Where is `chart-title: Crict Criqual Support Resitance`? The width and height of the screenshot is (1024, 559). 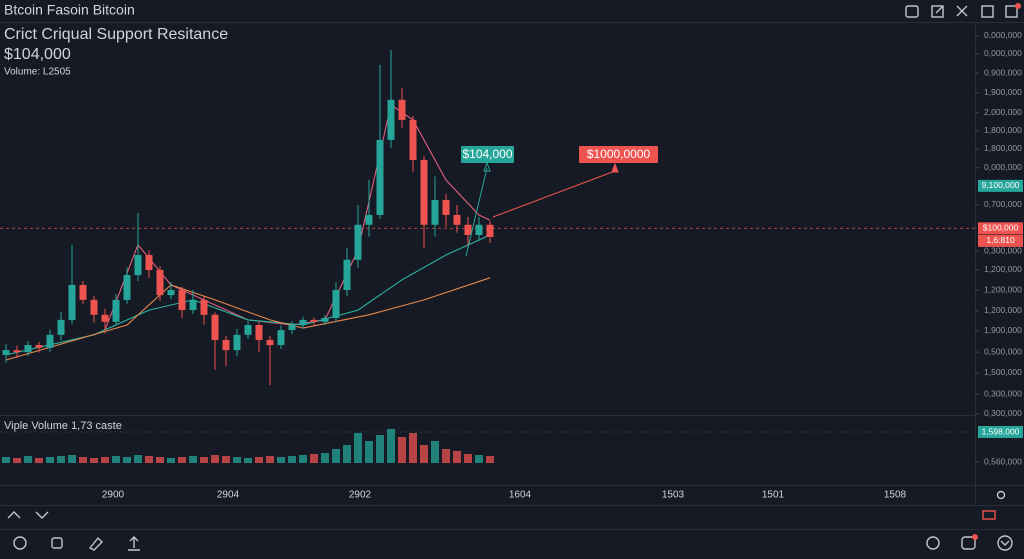
chart-title: Crict Criqual Support Resitance is located at coordinates (116, 34).